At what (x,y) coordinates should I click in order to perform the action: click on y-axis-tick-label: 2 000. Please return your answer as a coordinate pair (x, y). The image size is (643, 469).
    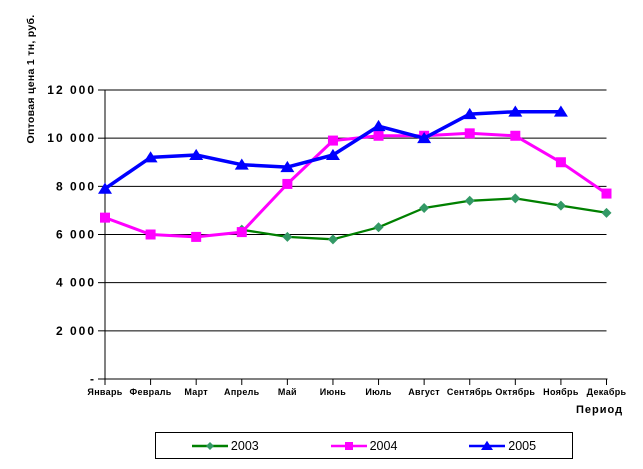
    Looking at the image, I should click on (76, 331).